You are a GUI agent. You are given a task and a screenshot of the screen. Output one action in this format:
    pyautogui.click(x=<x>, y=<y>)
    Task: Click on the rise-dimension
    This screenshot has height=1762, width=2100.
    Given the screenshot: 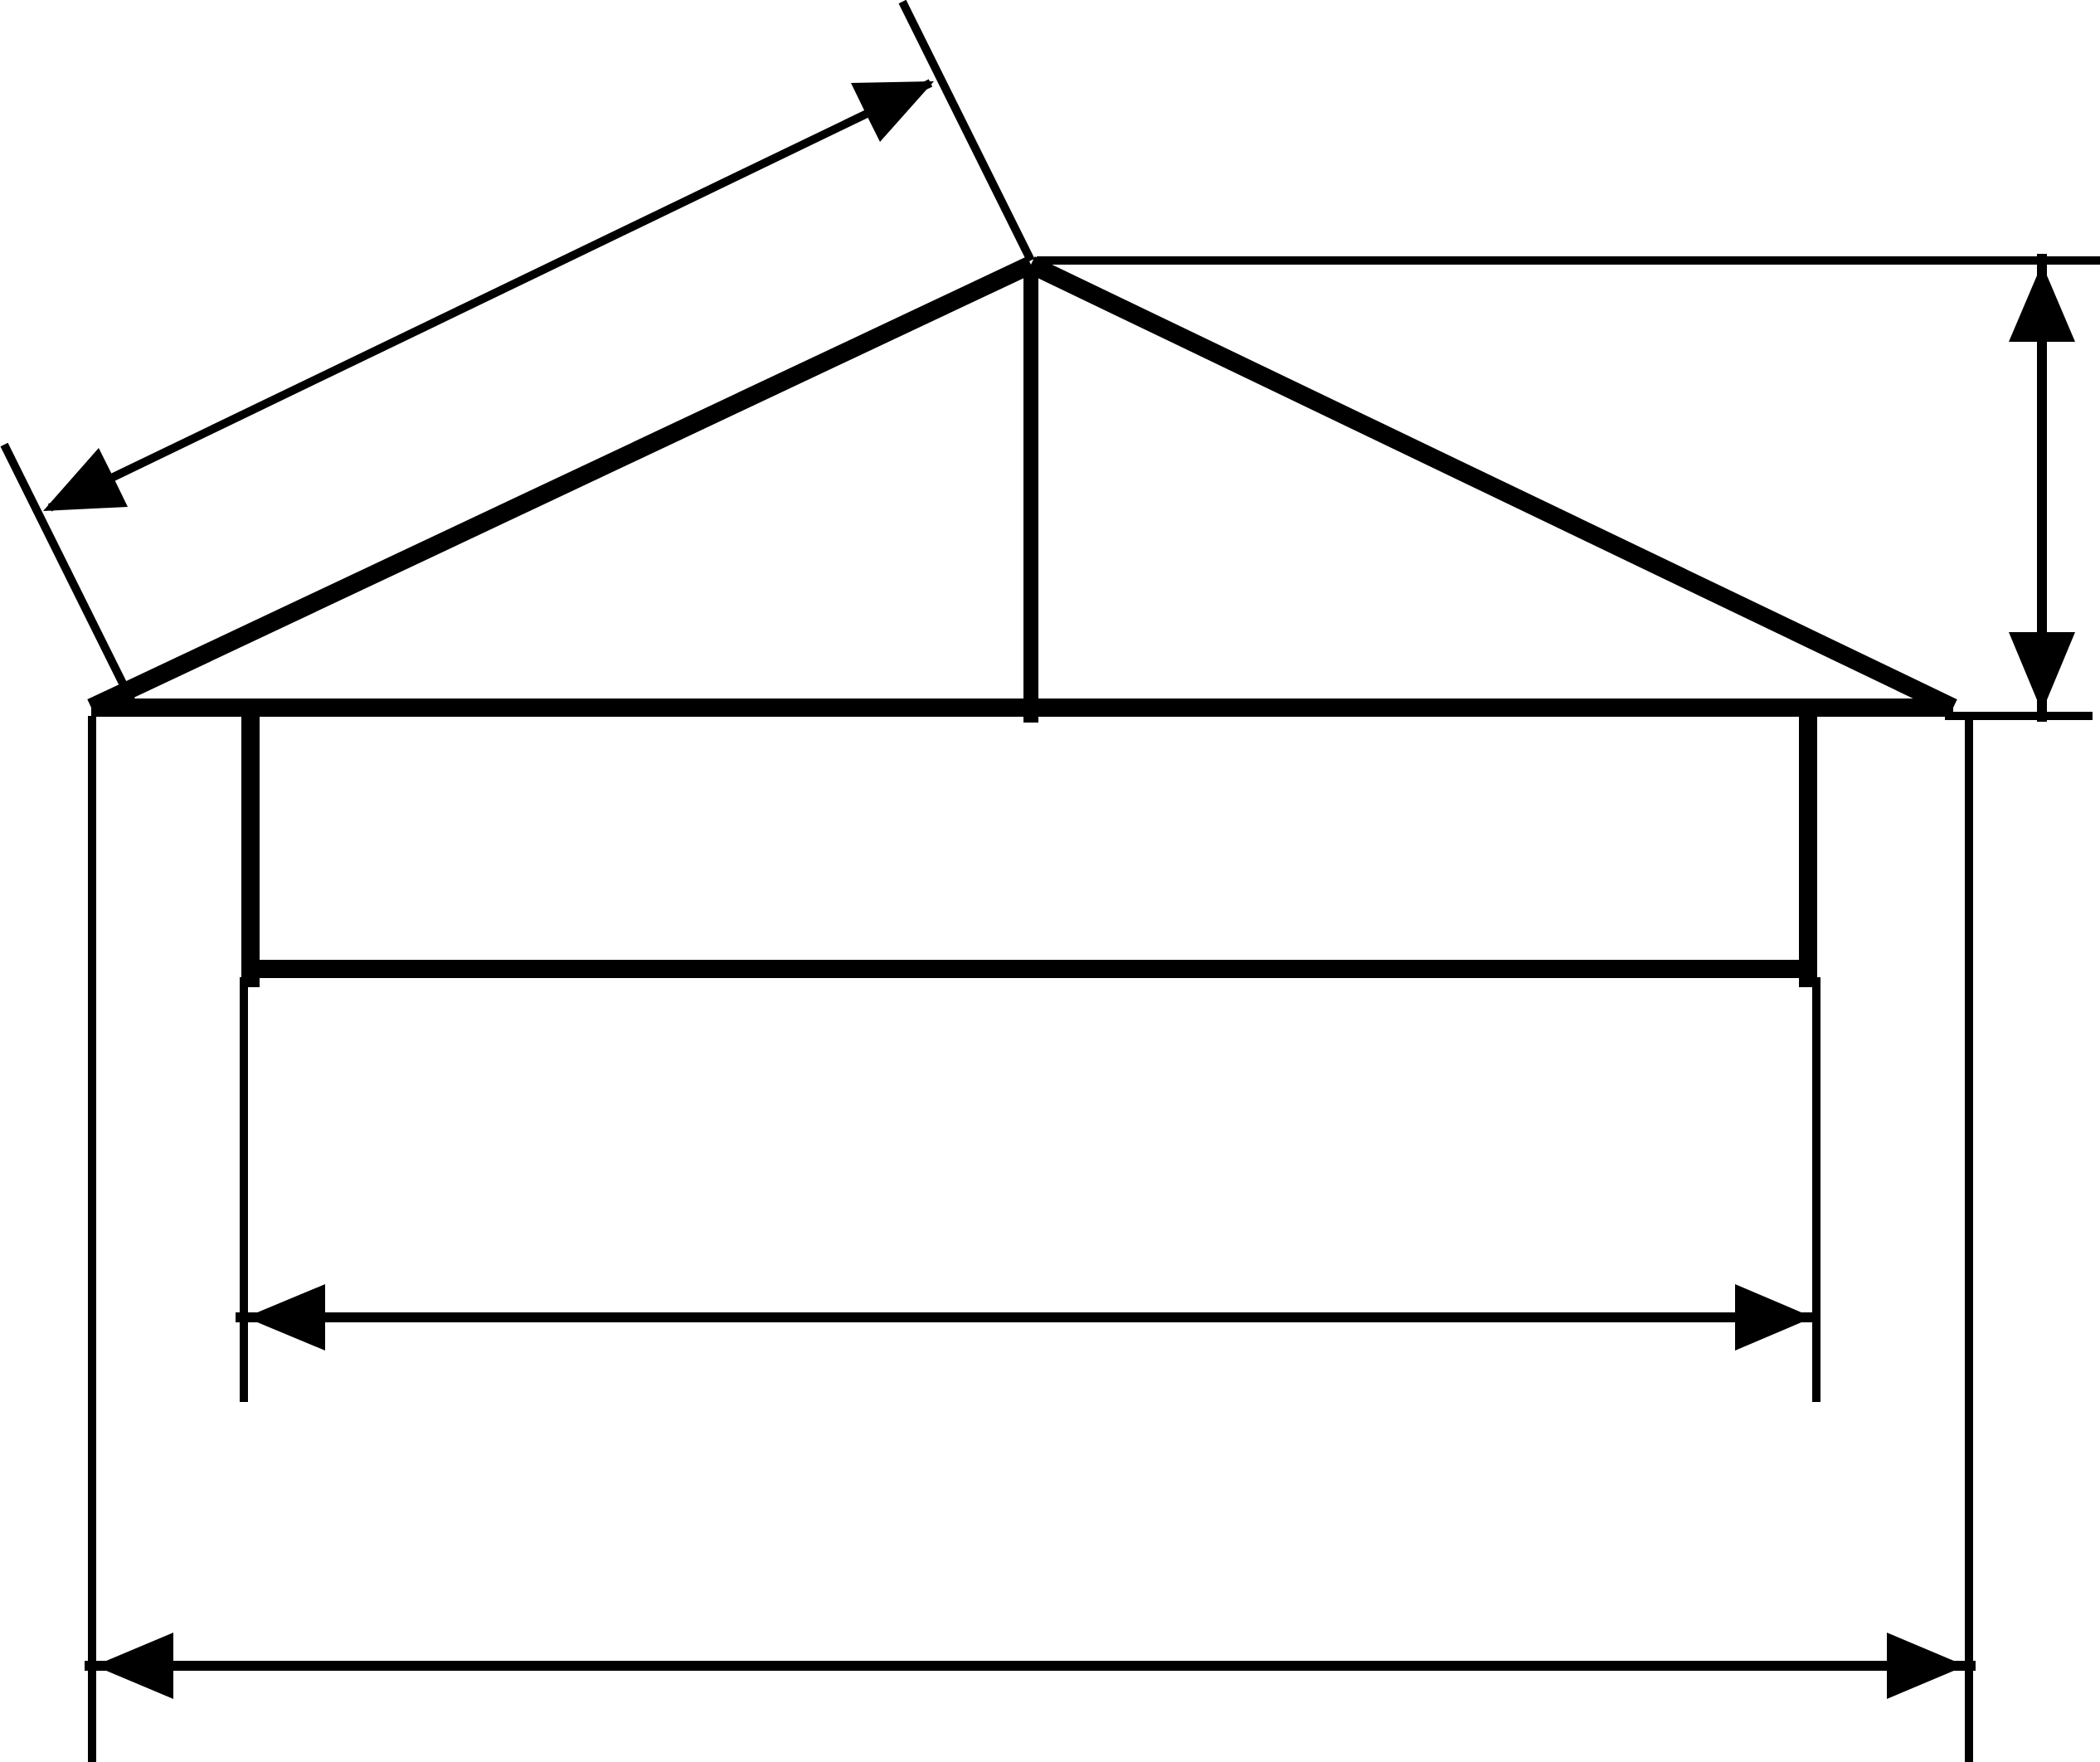 What is the action you would take?
    pyautogui.click(x=2042, y=488)
    